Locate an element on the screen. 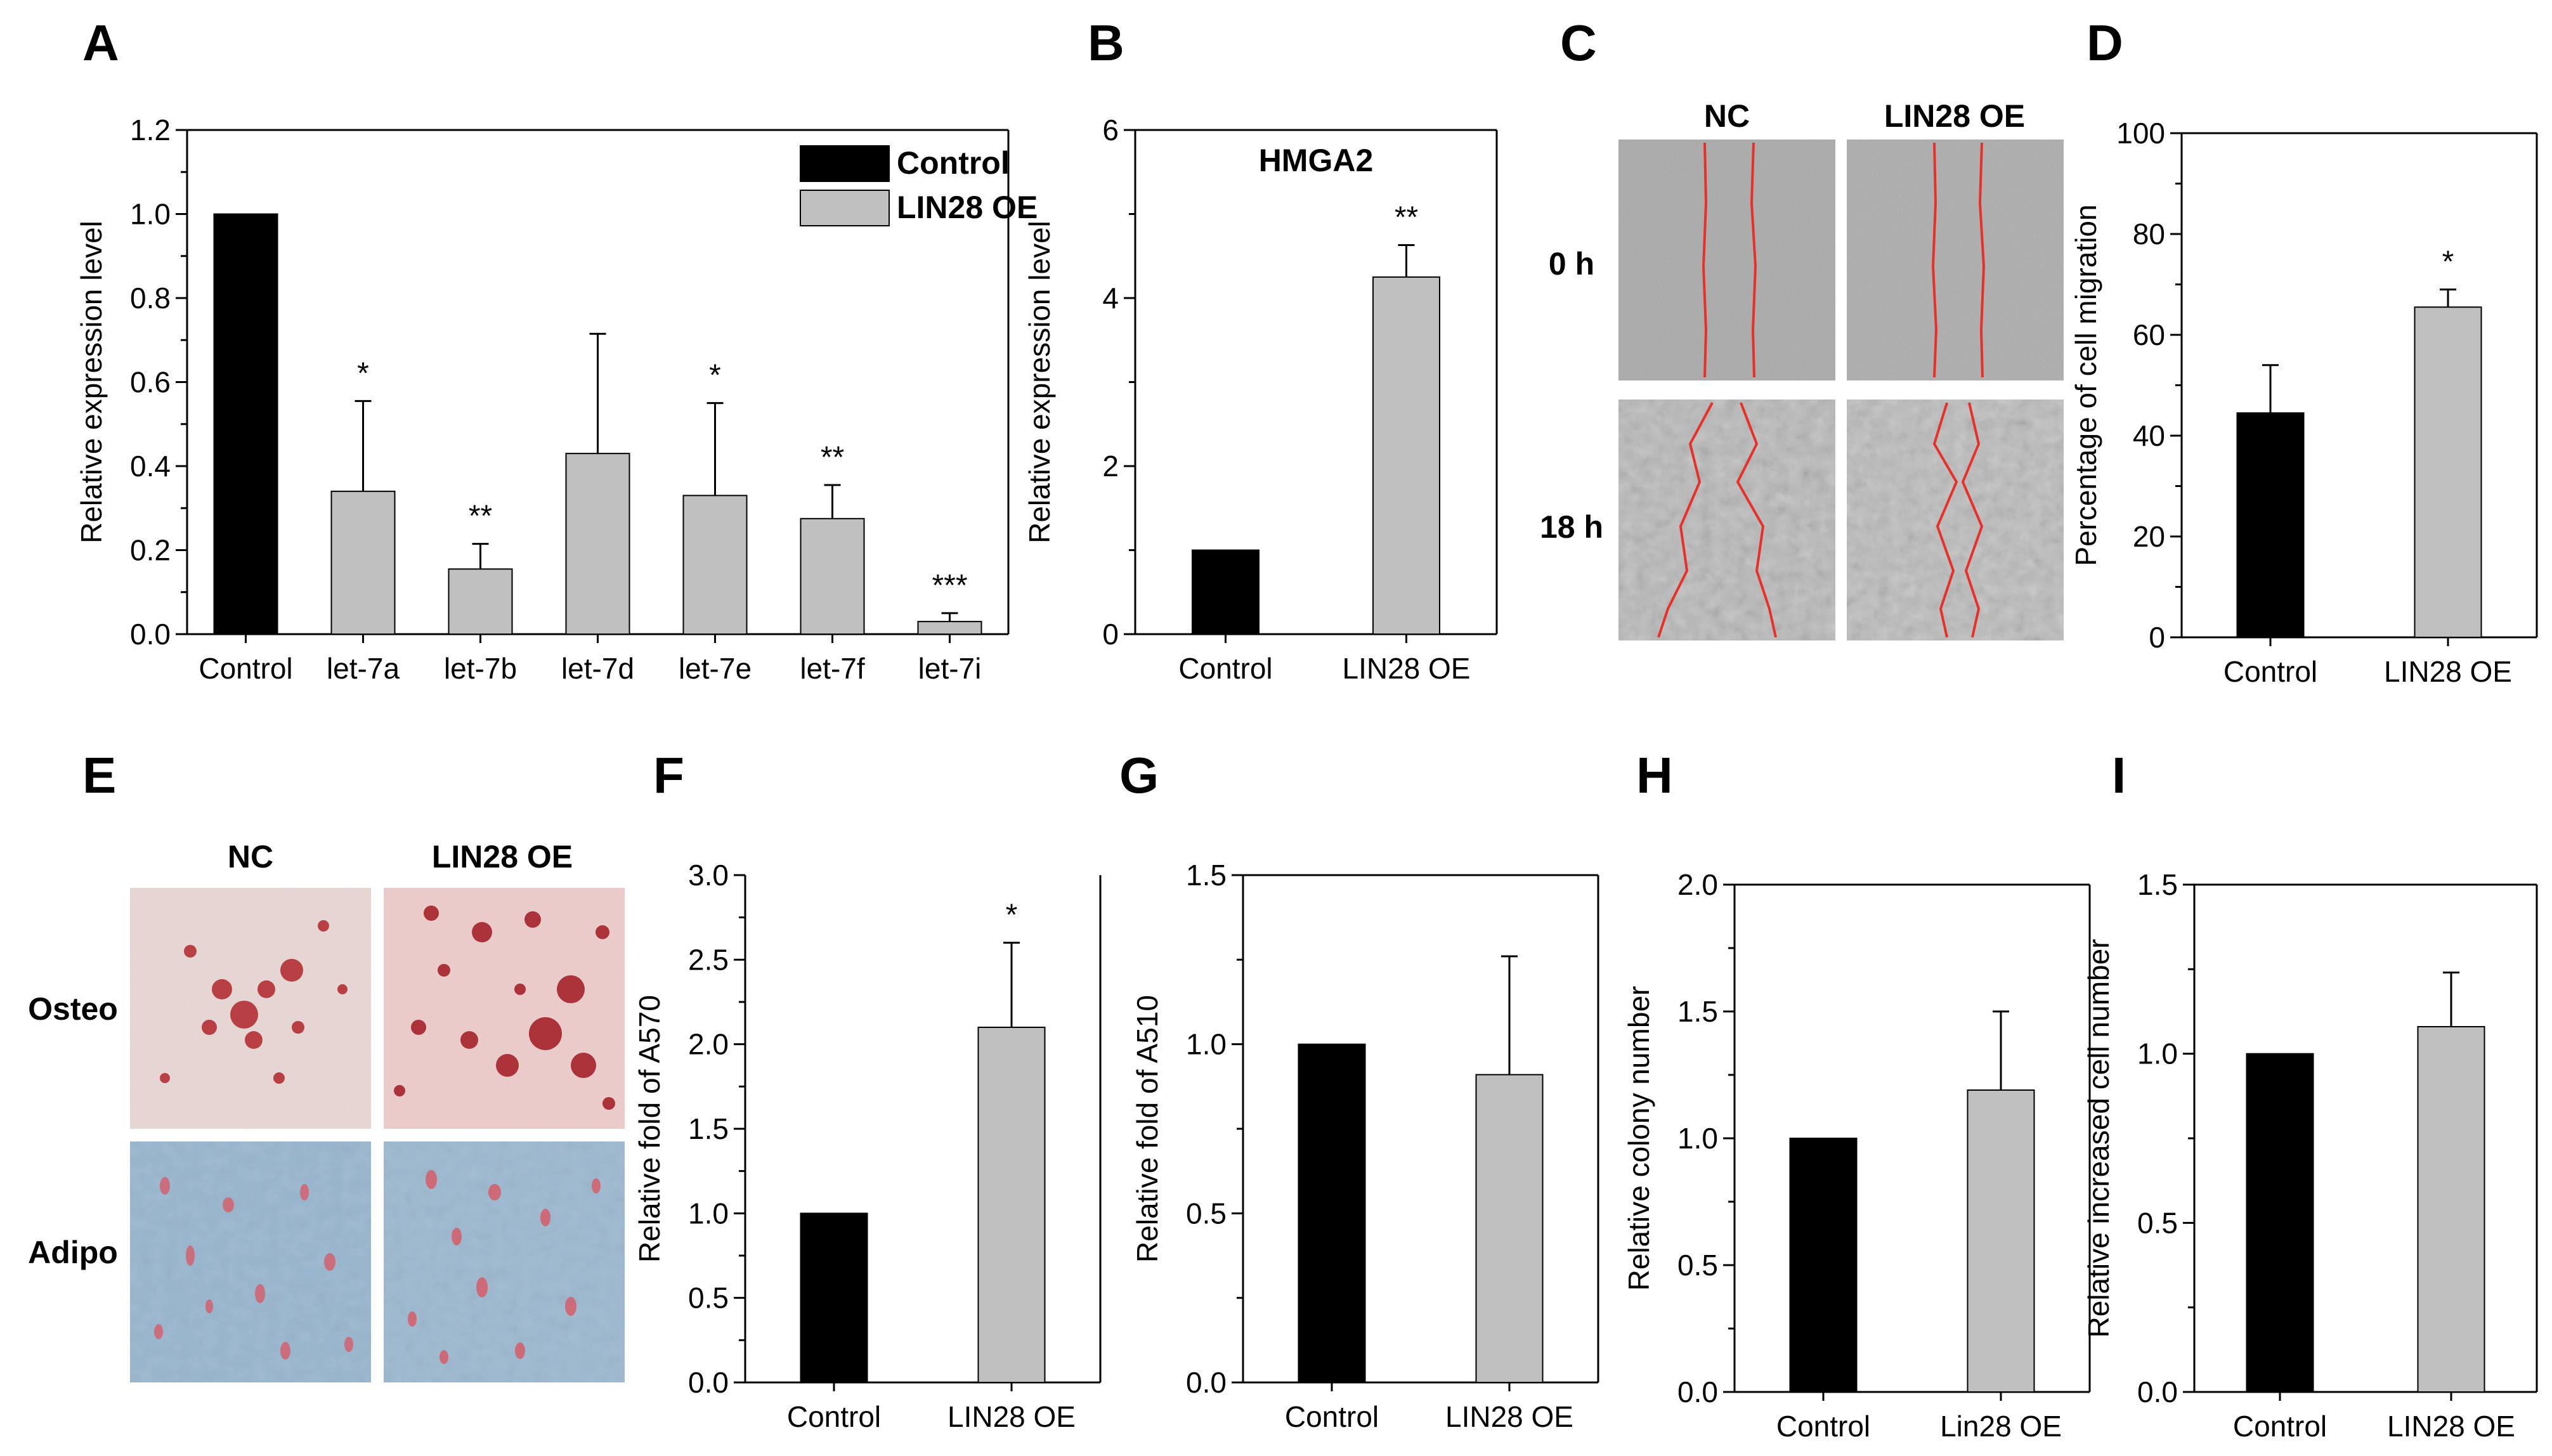 Image resolution: width=2552 pixels, height=1456 pixels. micrograph-lin28-osteo is located at coordinates (504, 1008).